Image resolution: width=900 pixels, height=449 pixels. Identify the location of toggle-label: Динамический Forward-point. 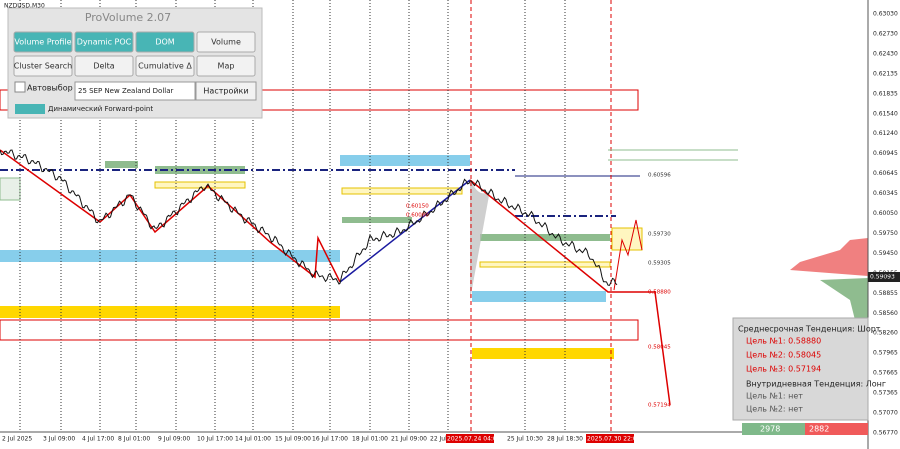
(100, 109).